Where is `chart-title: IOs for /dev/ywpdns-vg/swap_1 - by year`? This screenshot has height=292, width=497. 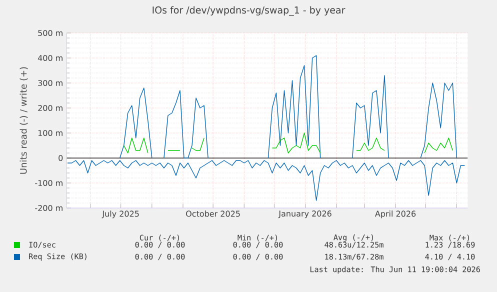
chart-title: IOs for /dev/ywpdns-vg/swap_1 - by year is located at coordinates (249, 11).